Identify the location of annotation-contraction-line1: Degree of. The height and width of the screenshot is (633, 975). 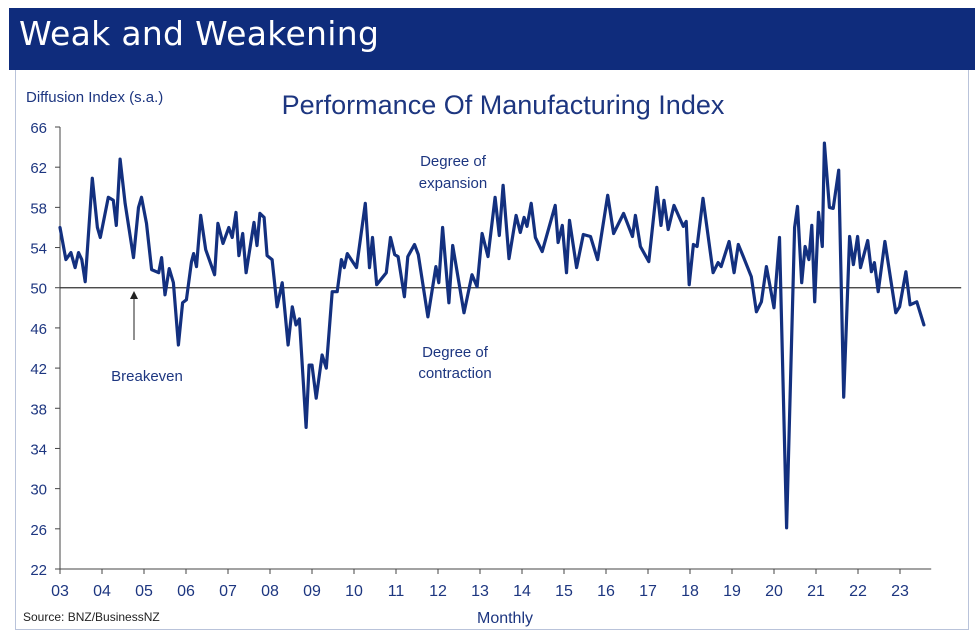
(455, 352).